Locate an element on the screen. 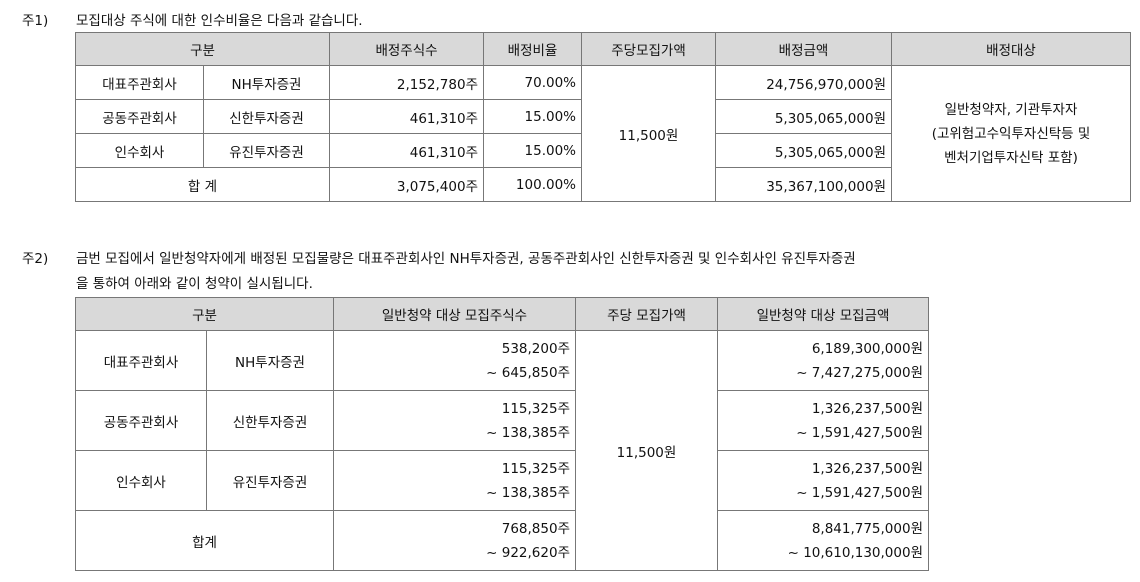 Image resolution: width=1140 pixels, height=582 pixels. table2-shares-max: ~ 645,850주 is located at coordinates (528, 372).